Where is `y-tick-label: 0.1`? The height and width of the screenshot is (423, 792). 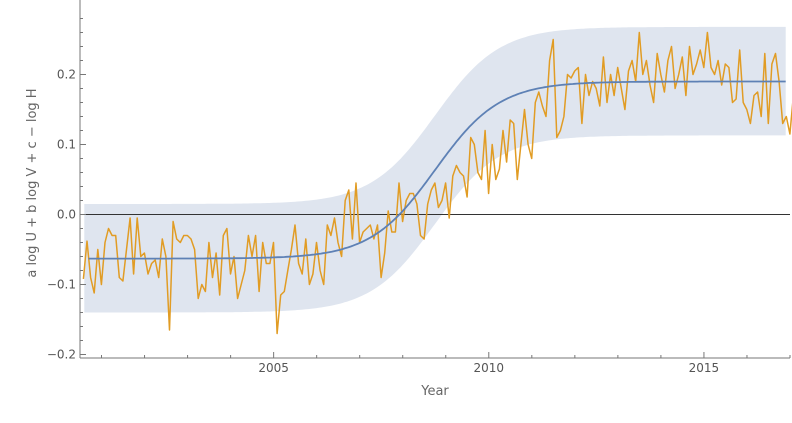
y-tick-label: 0.1 is located at coordinates (66, 145).